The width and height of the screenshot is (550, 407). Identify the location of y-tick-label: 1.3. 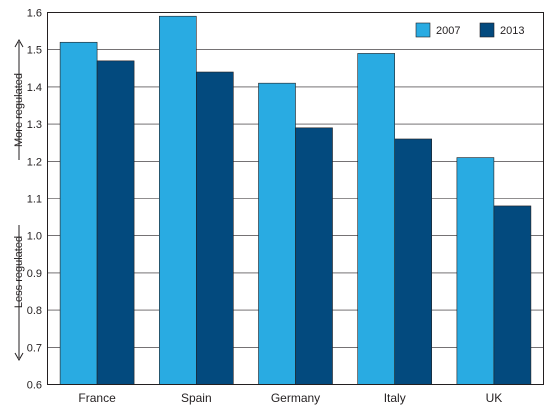
(34, 125).